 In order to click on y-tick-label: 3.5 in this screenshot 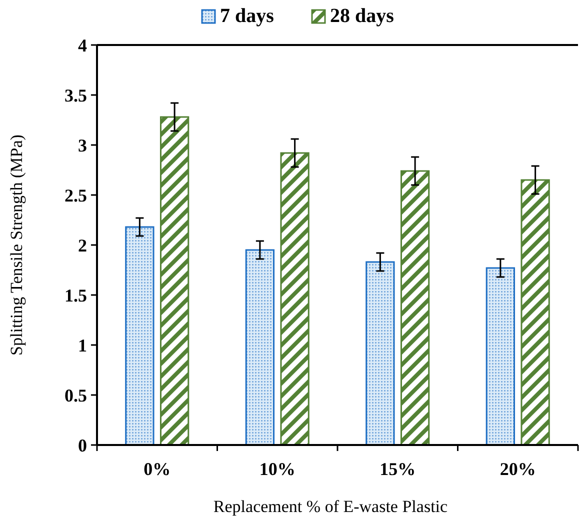, I will do `click(75, 95)`.